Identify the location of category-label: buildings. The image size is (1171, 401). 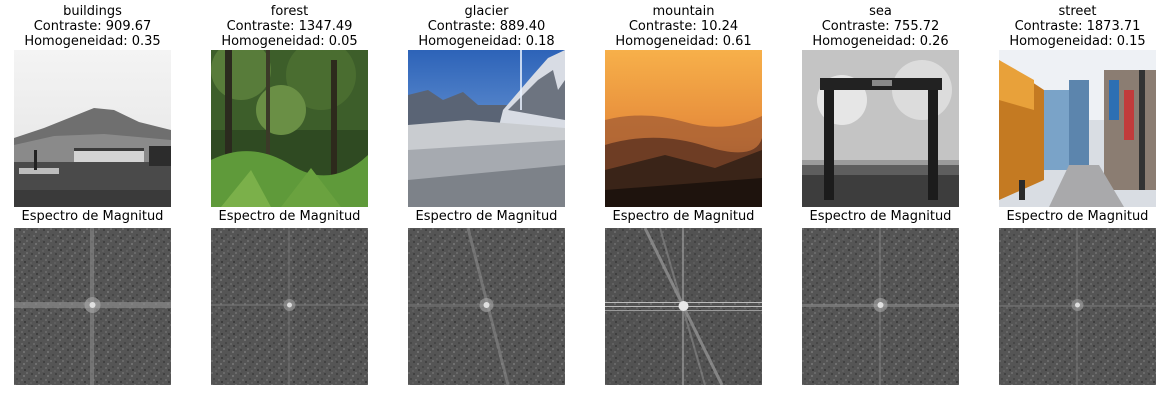
(92, 11).